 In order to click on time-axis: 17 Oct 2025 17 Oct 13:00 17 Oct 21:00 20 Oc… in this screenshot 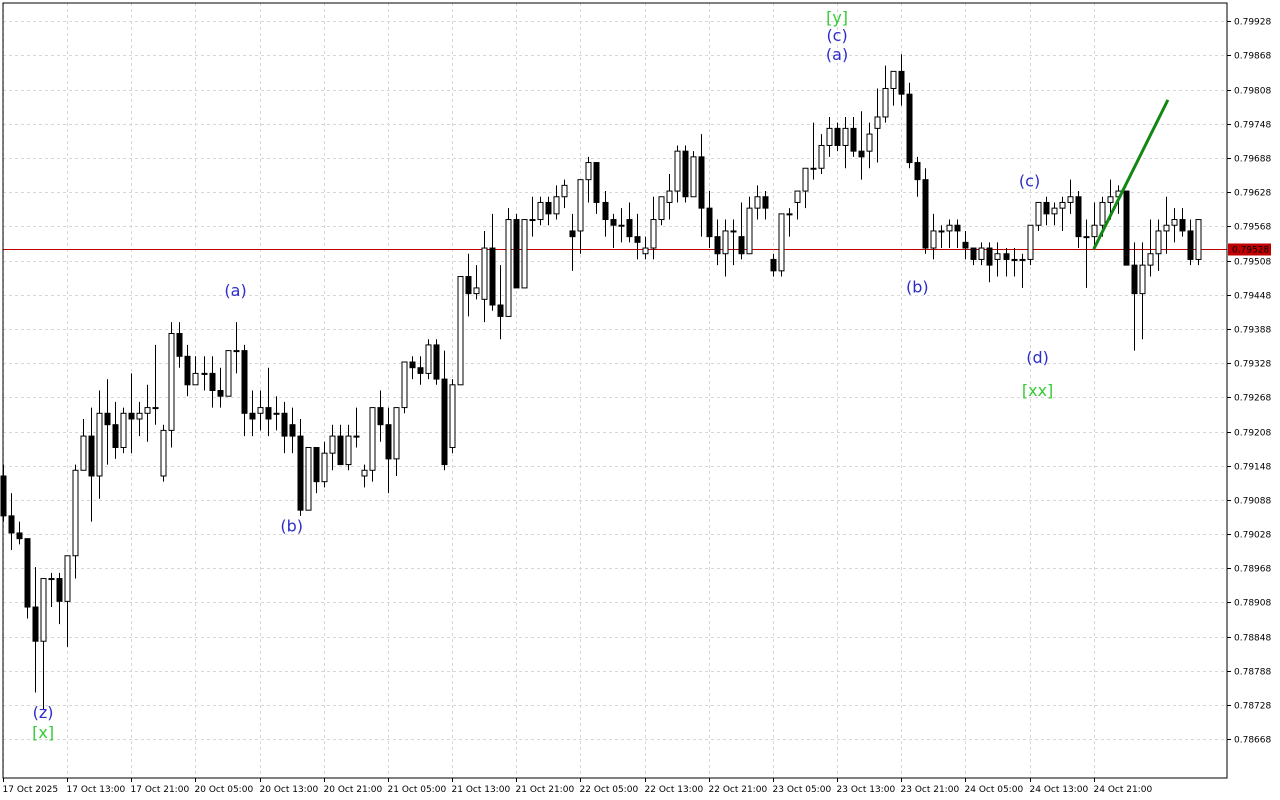, I will do `click(578, 786)`.